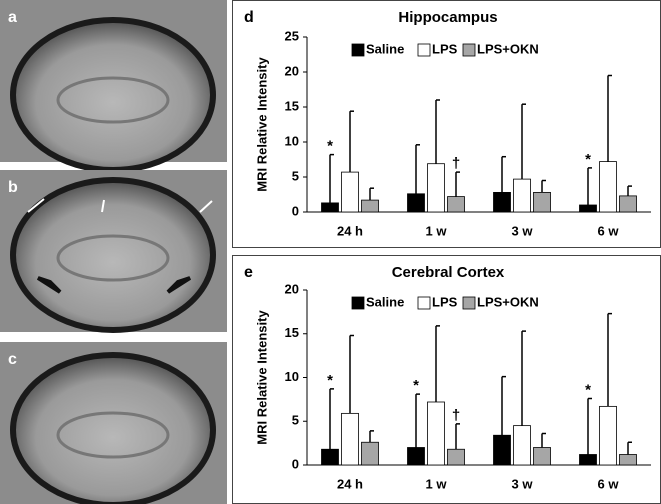 The image size is (661, 504). What do you see at coordinates (113, 86) in the screenshot?
I see `mri-a` at bounding box center [113, 86].